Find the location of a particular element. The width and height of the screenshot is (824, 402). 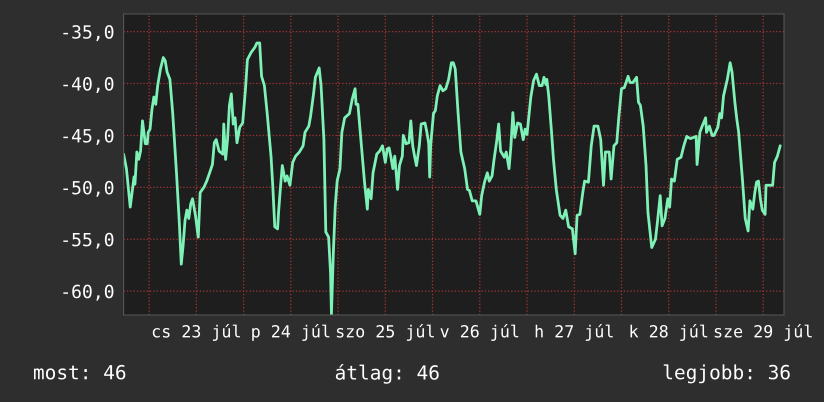

y-tick-label: -55,0 is located at coordinates (88, 240).